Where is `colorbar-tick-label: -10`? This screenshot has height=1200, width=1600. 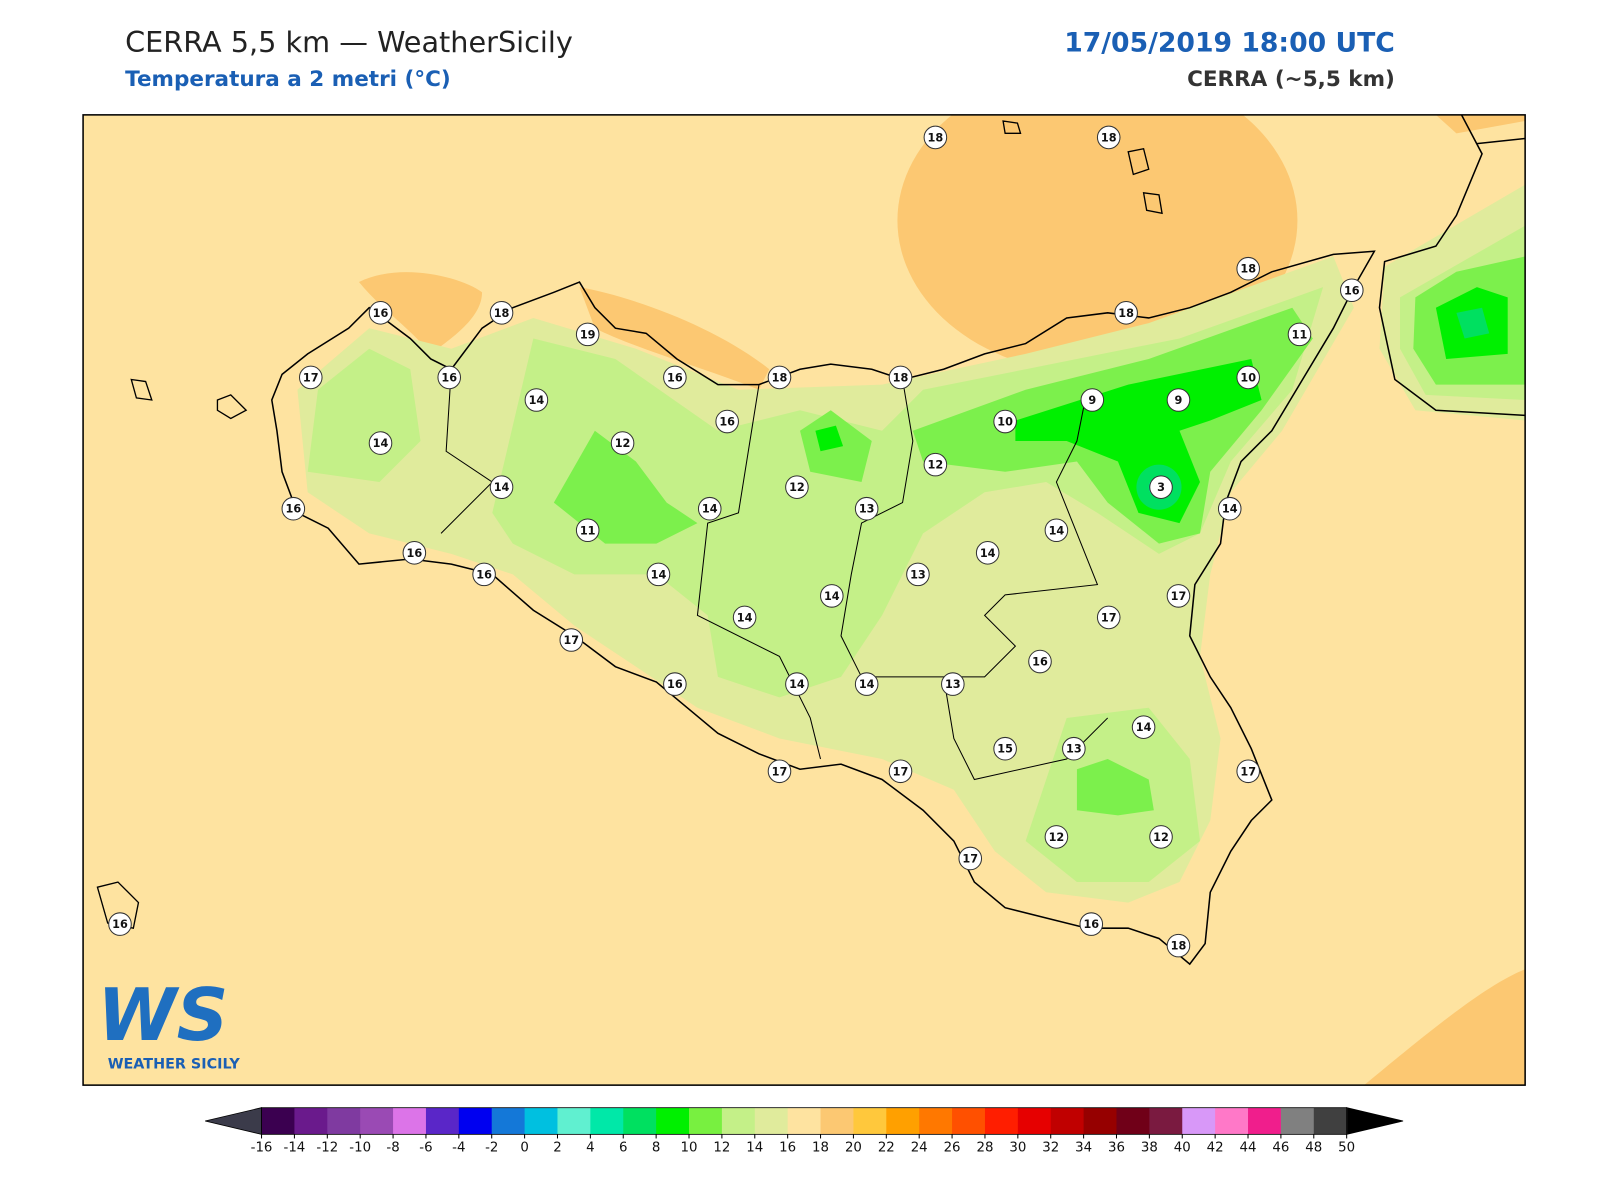 colorbar-tick-label: -10 is located at coordinates (360, 1148).